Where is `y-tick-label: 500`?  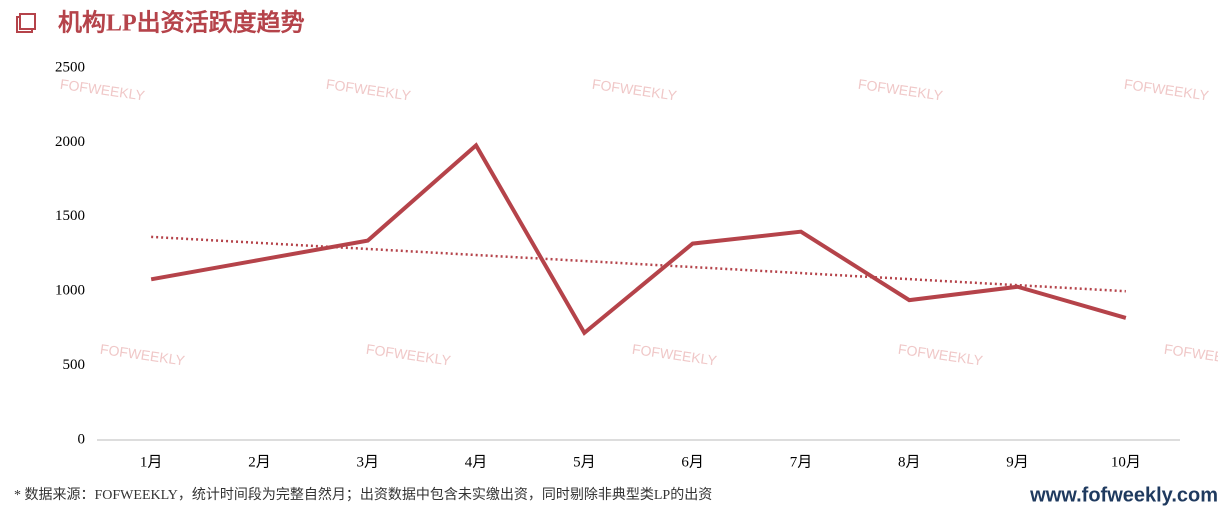
y-tick-label: 500 is located at coordinates (74, 365).